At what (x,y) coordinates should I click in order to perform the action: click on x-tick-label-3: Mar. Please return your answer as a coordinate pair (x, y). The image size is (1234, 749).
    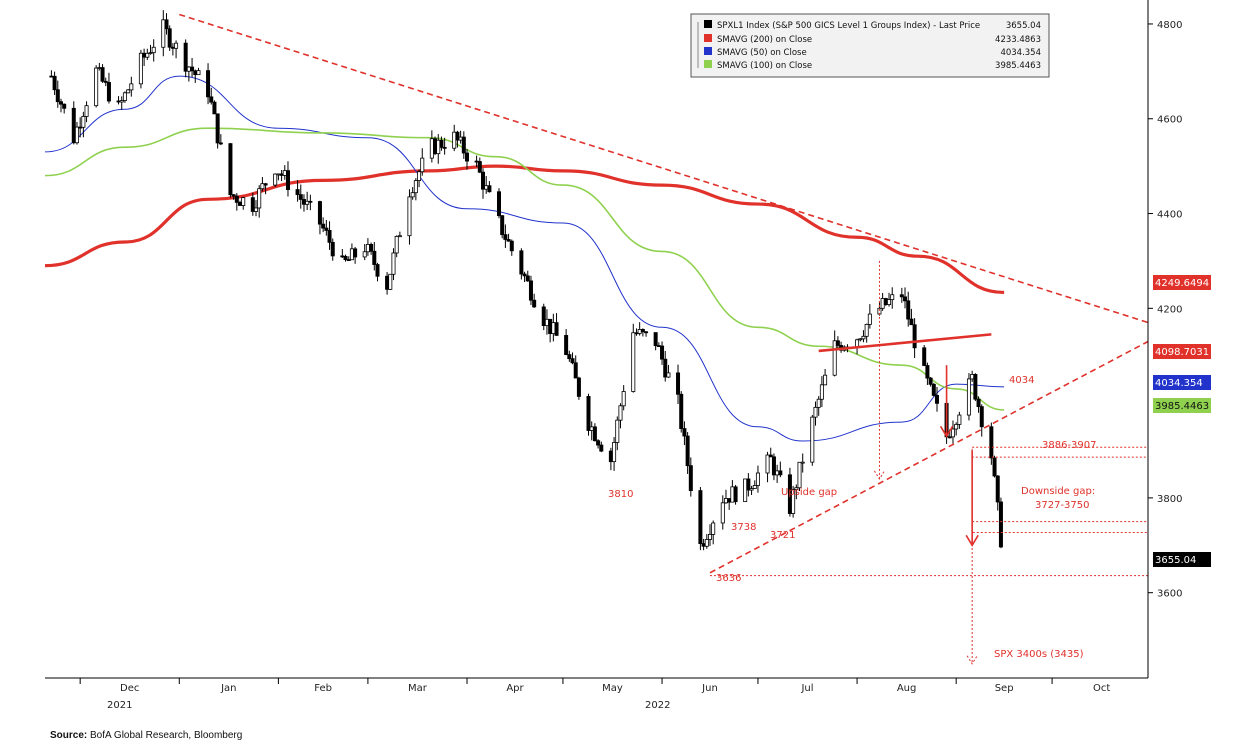
    Looking at the image, I should click on (418, 688).